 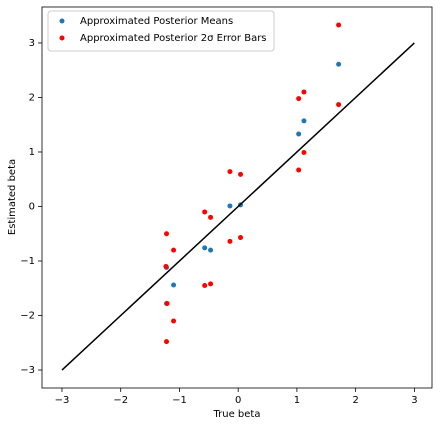 What do you see at coordinates (355, 400) in the screenshot?
I see `x-tick-label: 2` at bounding box center [355, 400].